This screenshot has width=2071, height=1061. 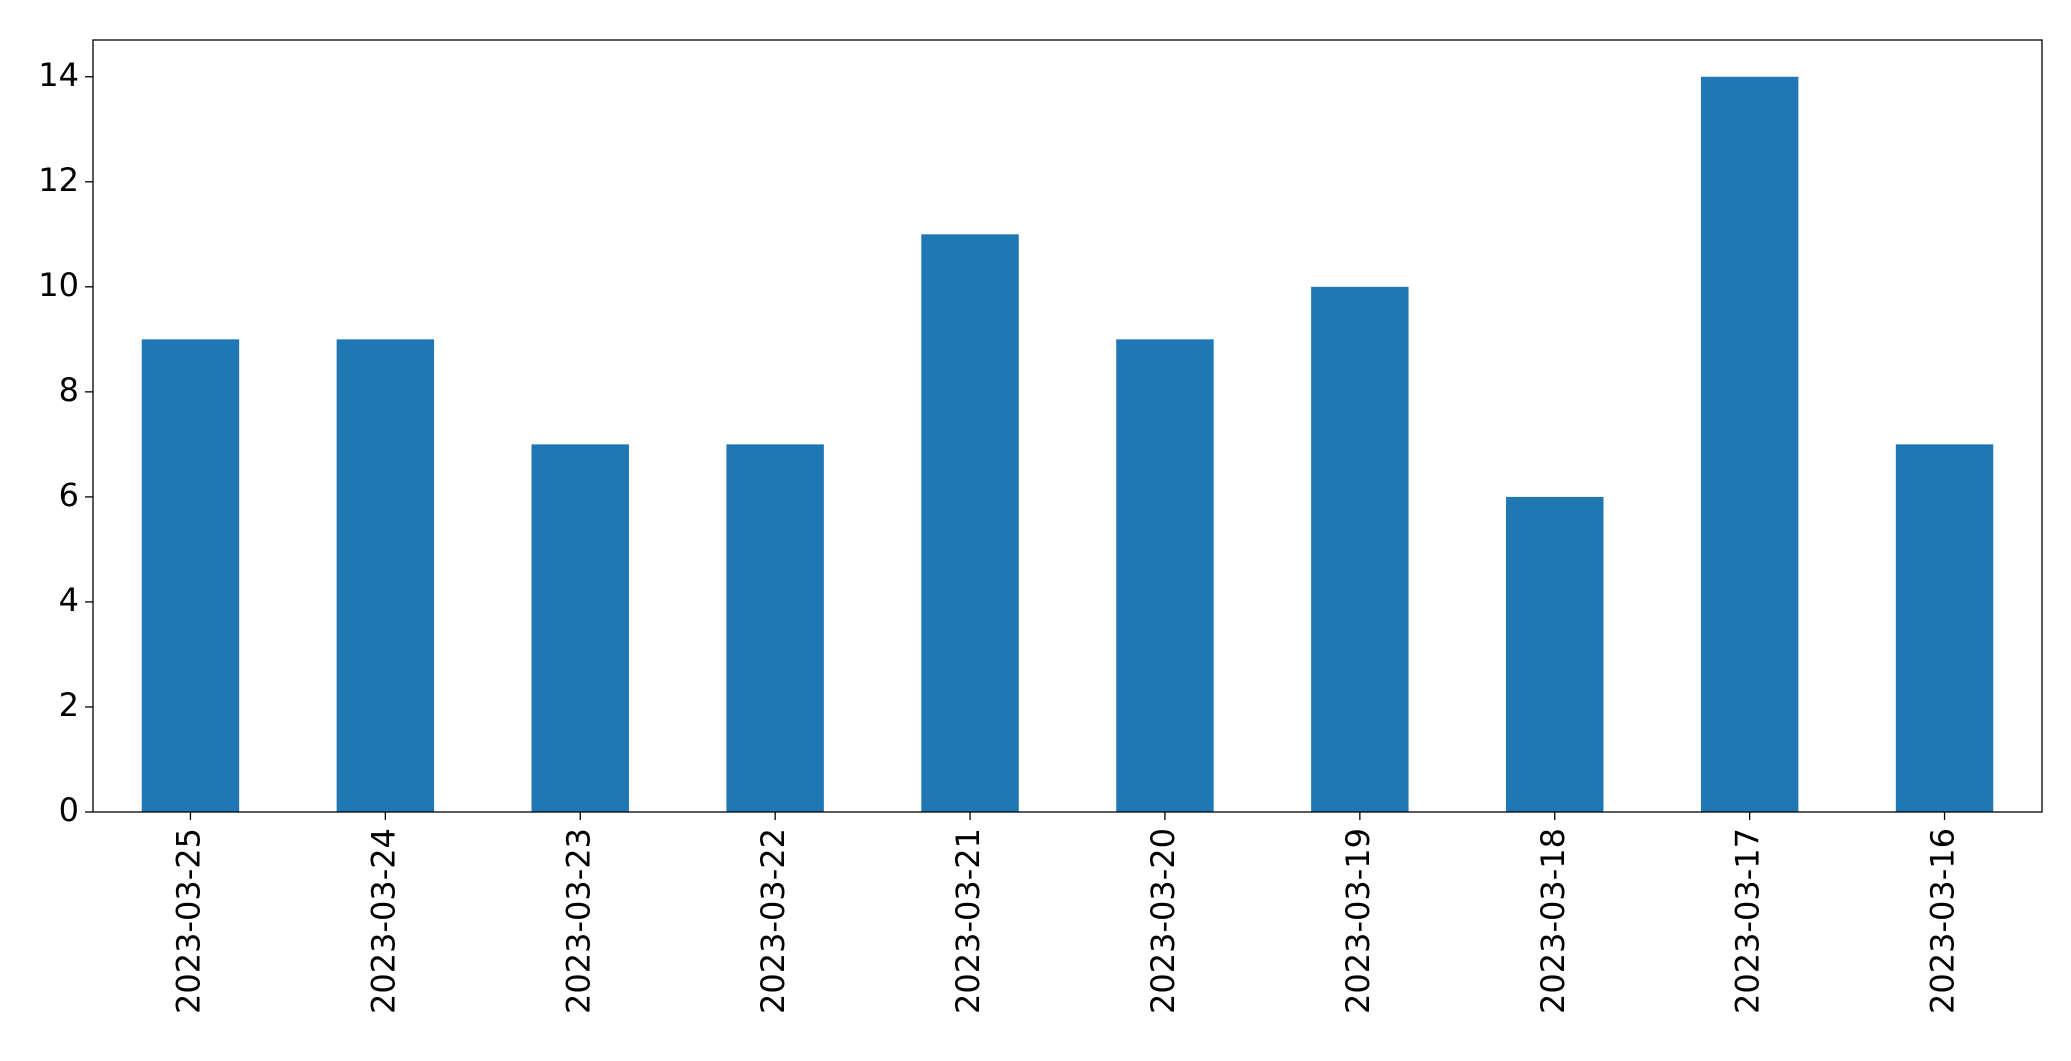 I want to click on y-tick-label: 0, so click(x=69, y=810).